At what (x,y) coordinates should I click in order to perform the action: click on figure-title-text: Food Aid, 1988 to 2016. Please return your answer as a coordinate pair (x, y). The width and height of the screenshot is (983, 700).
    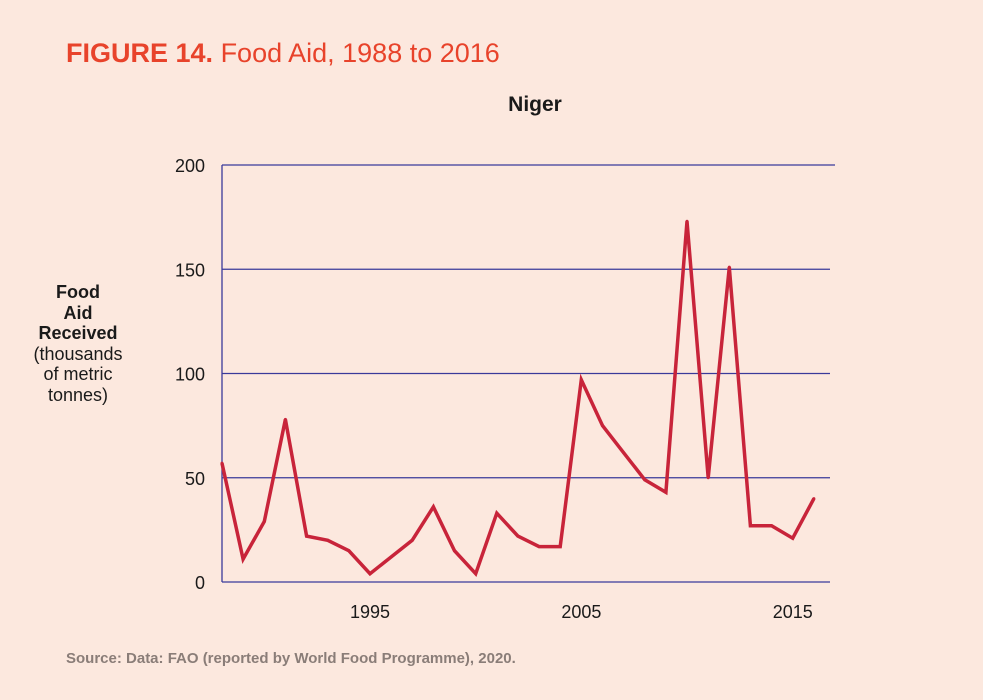
    Looking at the image, I should click on (360, 53).